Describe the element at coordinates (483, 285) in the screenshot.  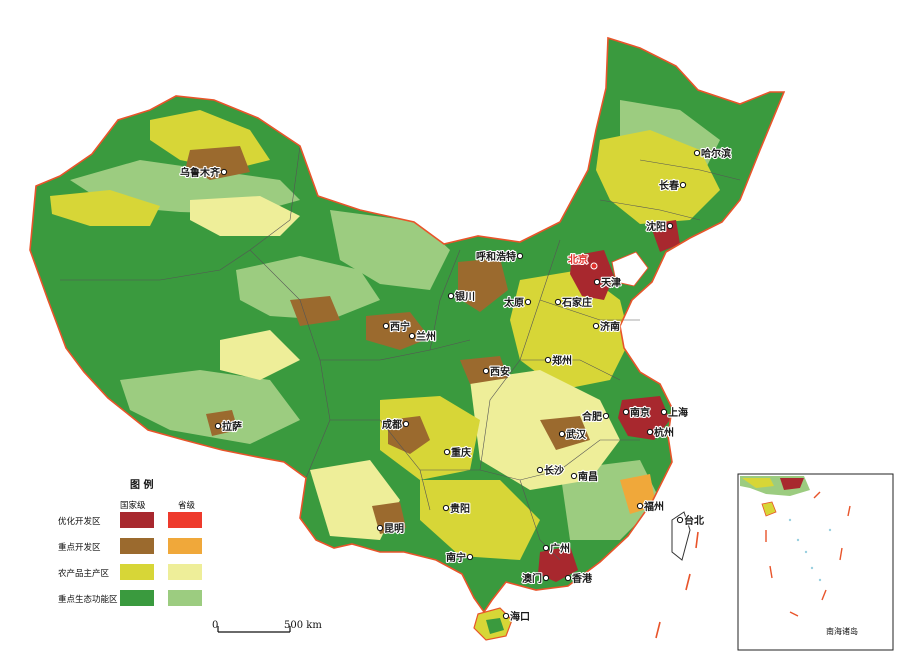
I see `zone-keydev-ordos` at that location.